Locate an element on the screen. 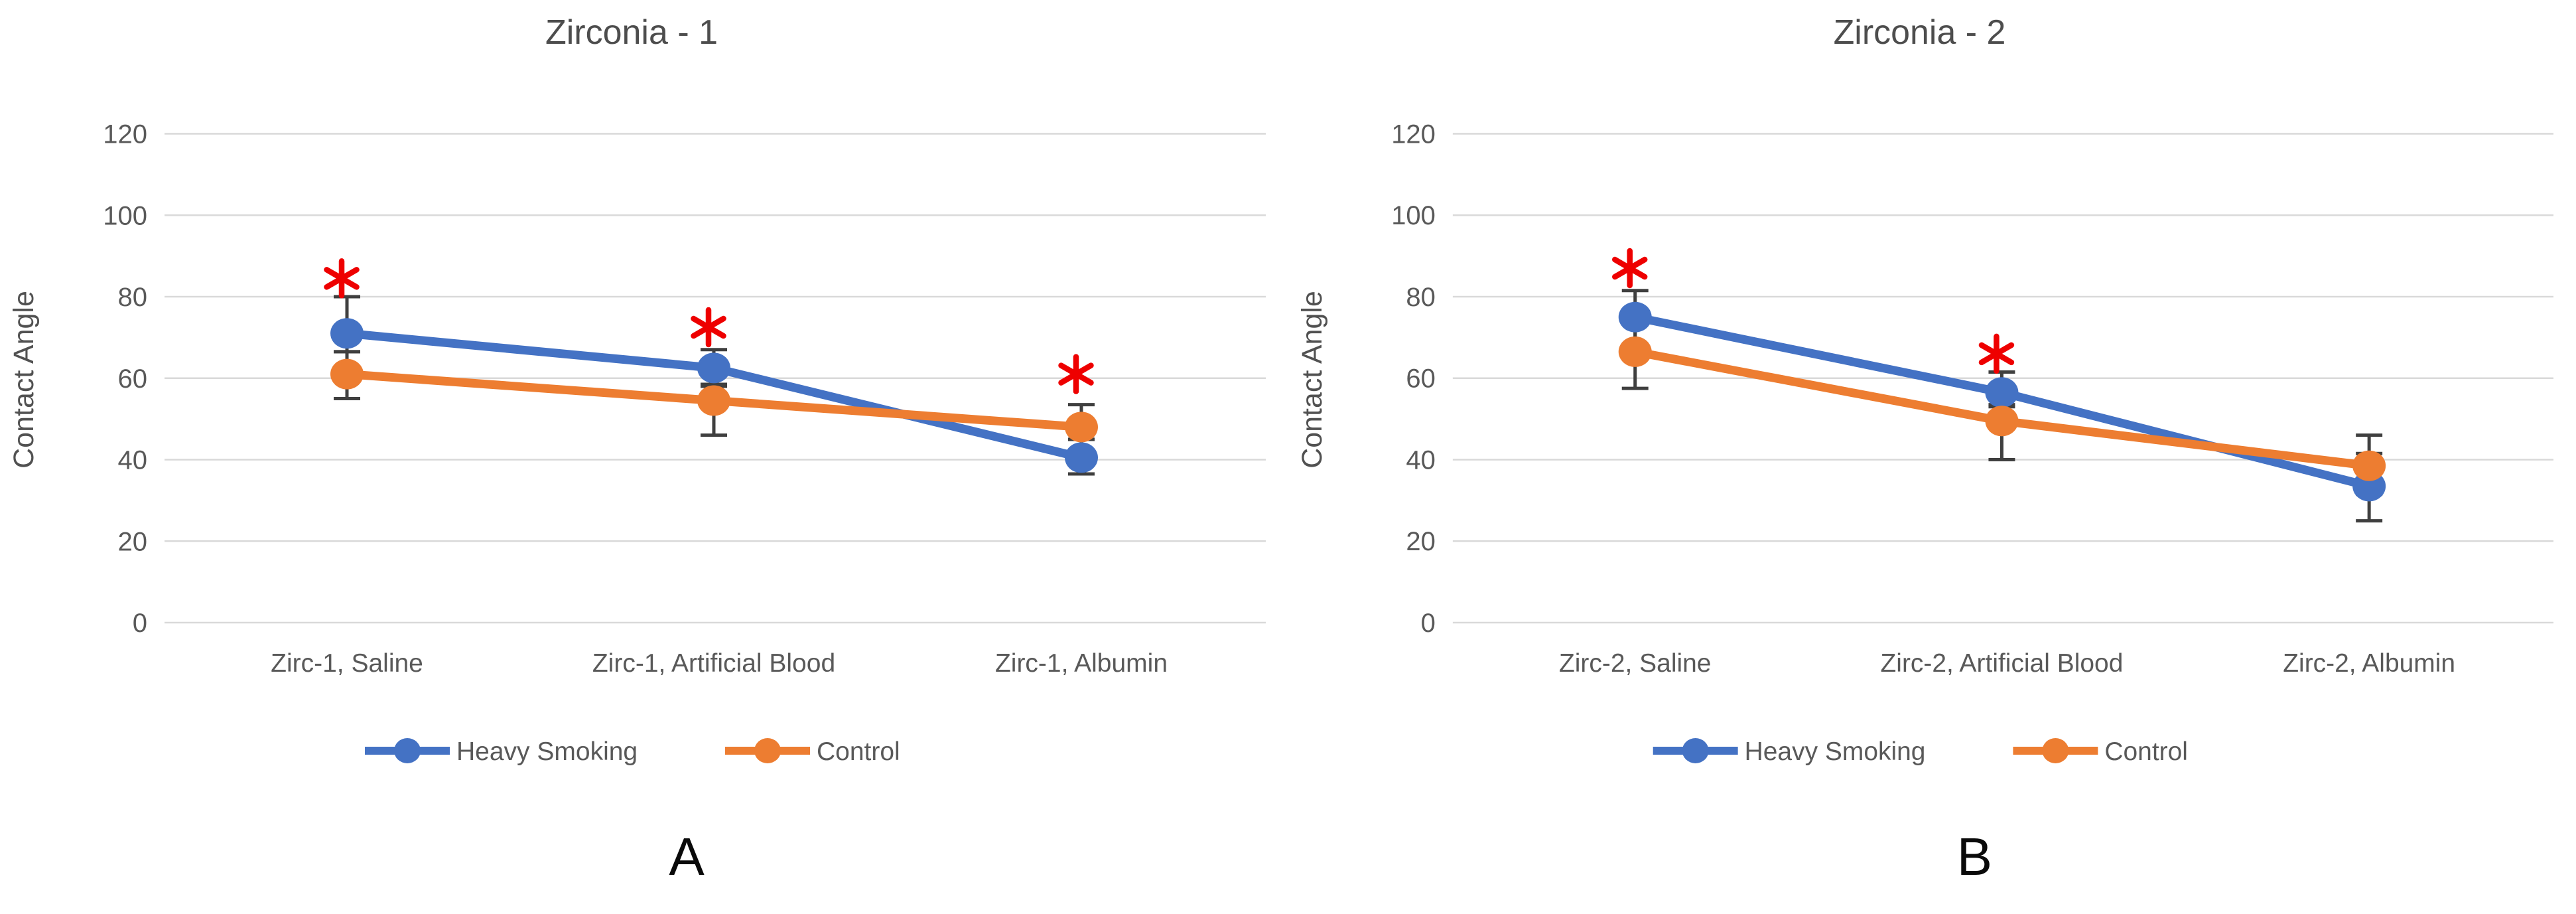 Image resolution: width=2576 pixels, height=914 pixels. panel-letter: B is located at coordinates (1974, 856).